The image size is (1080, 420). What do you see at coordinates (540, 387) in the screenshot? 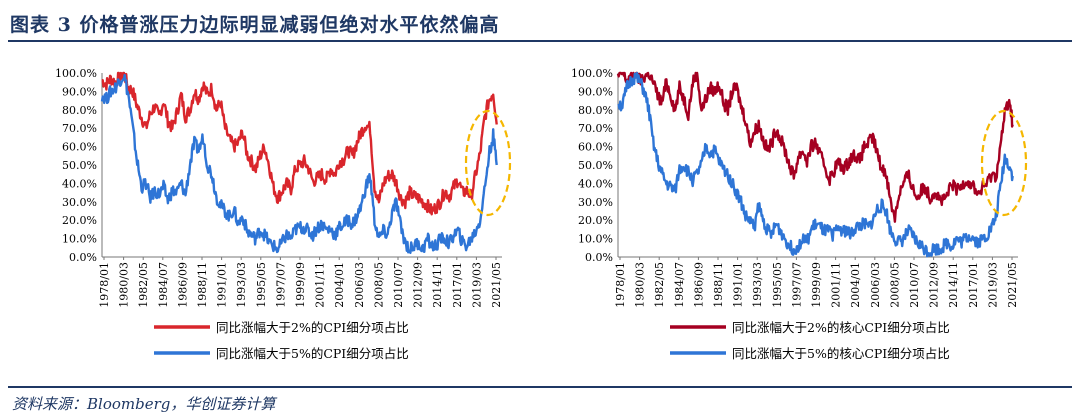
I see `source-rule` at bounding box center [540, 387].